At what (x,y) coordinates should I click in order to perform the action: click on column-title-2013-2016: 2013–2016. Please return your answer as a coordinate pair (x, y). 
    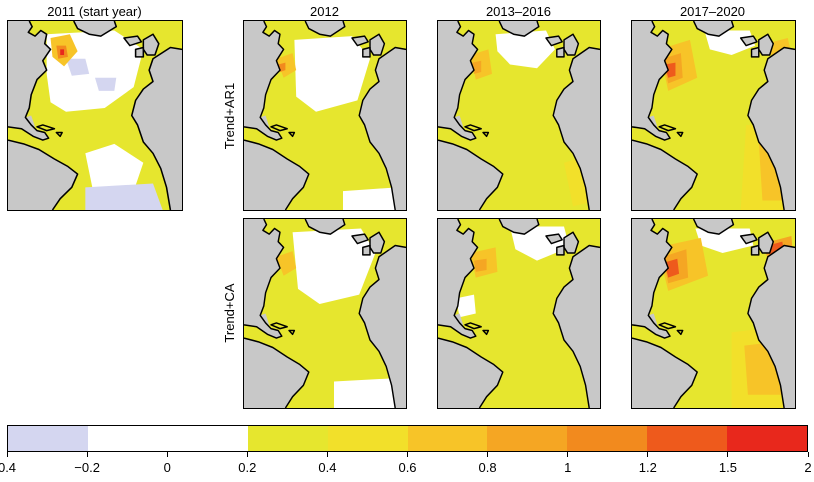
    Looking at the image, I should click on (518, 11).